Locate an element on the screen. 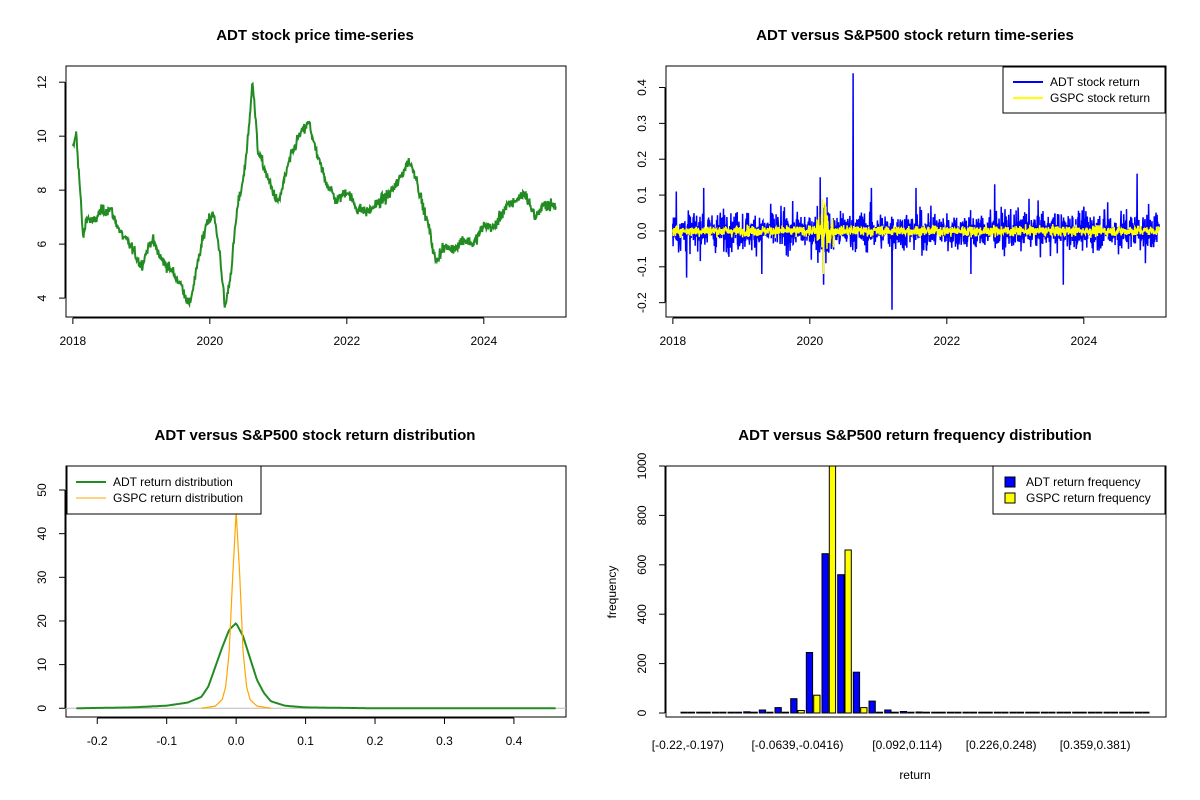 The image size is (1200, 800). x-tick-label: 0.1 is located at coordinates (305, 741).